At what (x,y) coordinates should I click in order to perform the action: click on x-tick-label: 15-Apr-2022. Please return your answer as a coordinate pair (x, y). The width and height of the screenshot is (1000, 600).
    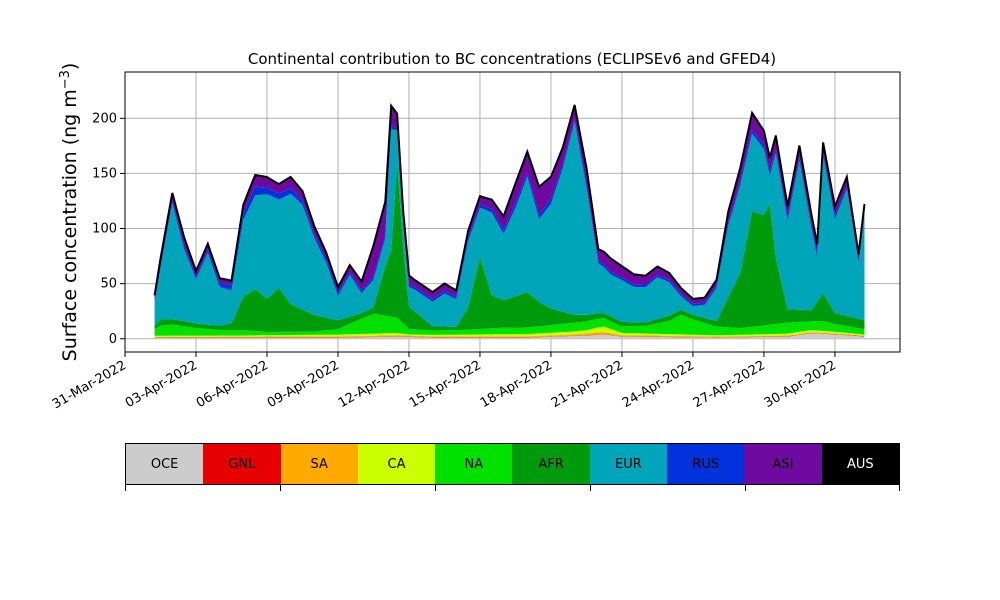
    Looking at the image, I should click on (445, 384).